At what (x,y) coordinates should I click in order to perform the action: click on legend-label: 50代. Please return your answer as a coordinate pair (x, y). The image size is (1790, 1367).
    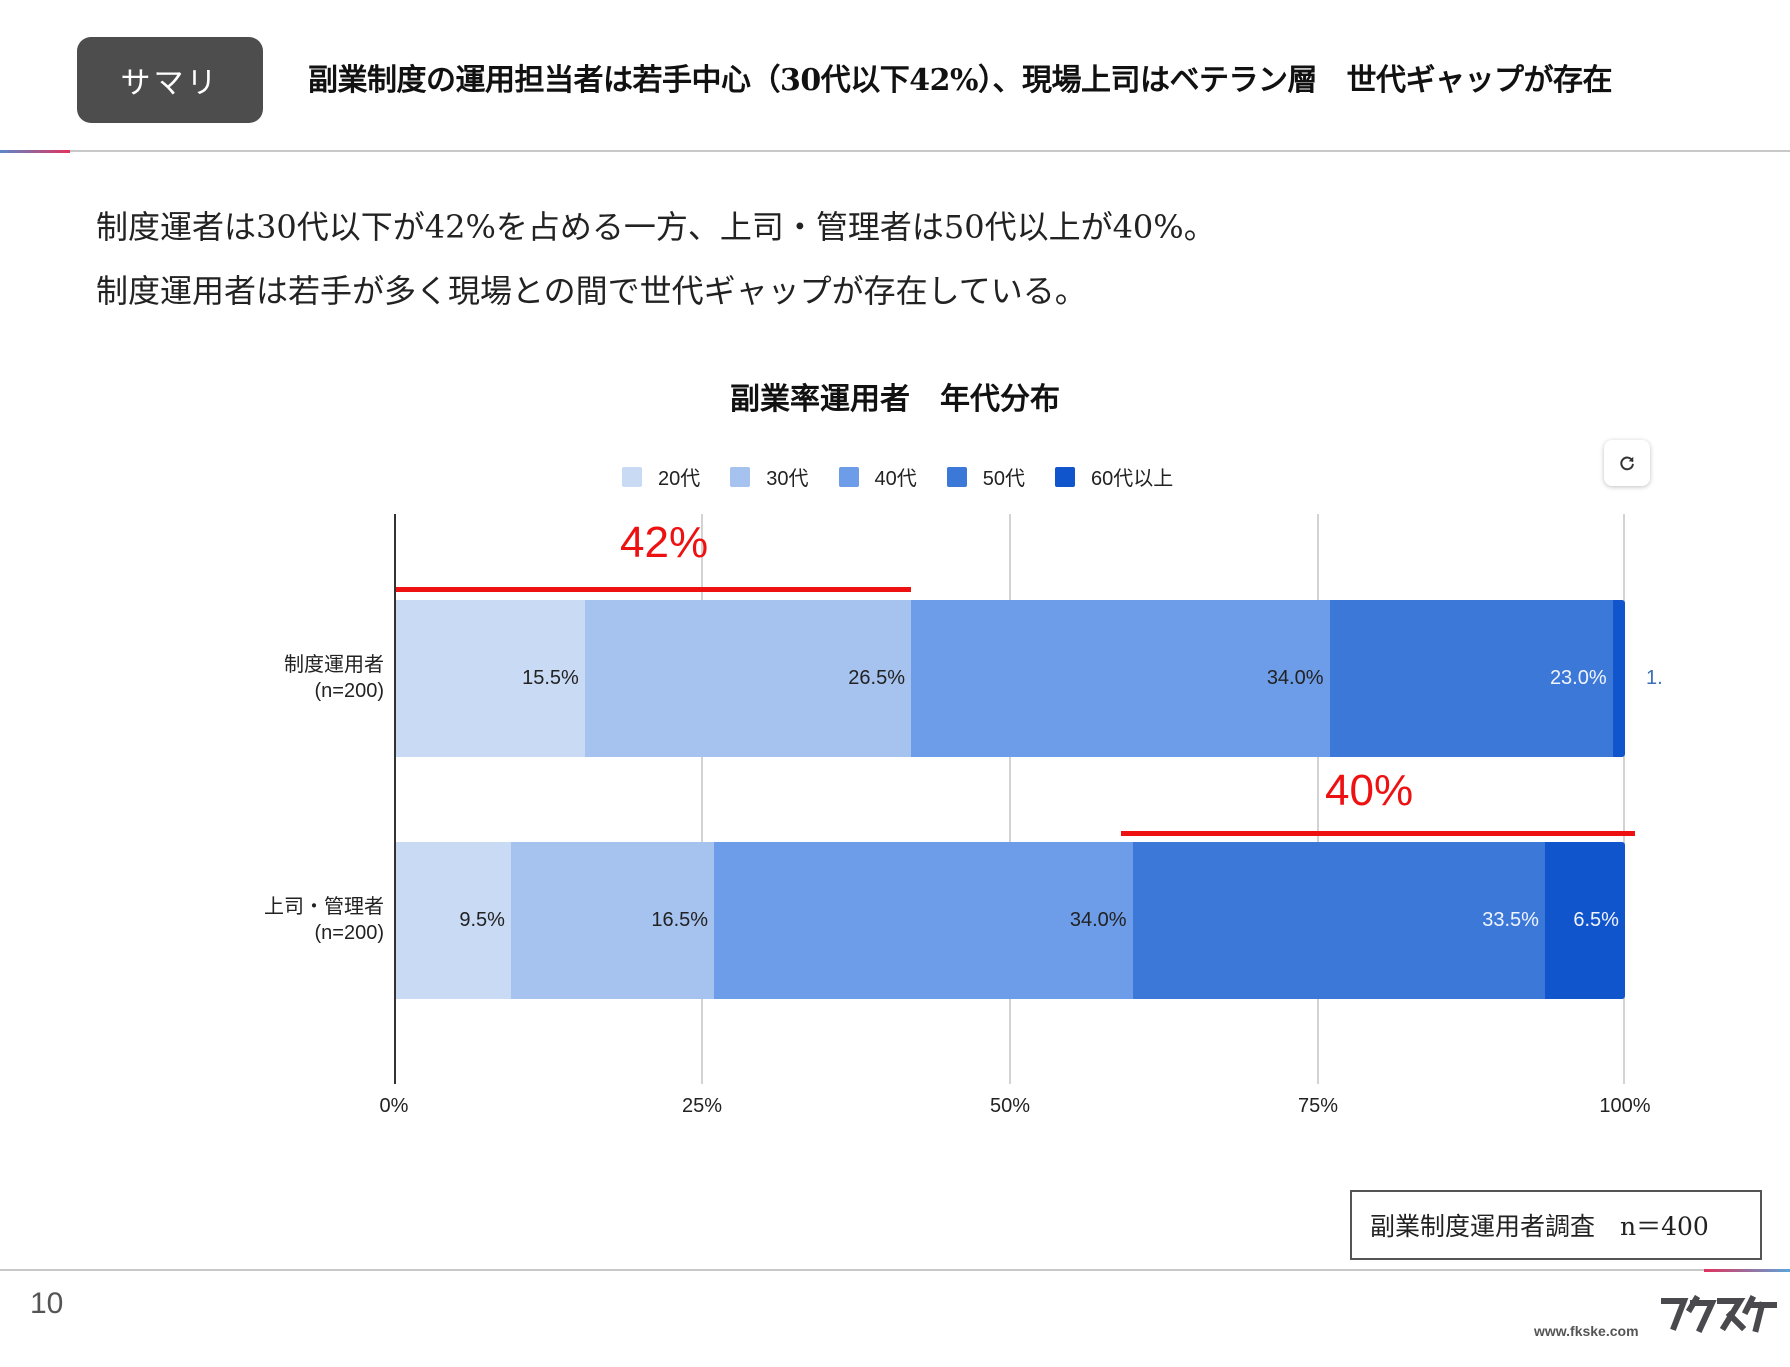
    Looking at the image, I should click on (1003, 479).